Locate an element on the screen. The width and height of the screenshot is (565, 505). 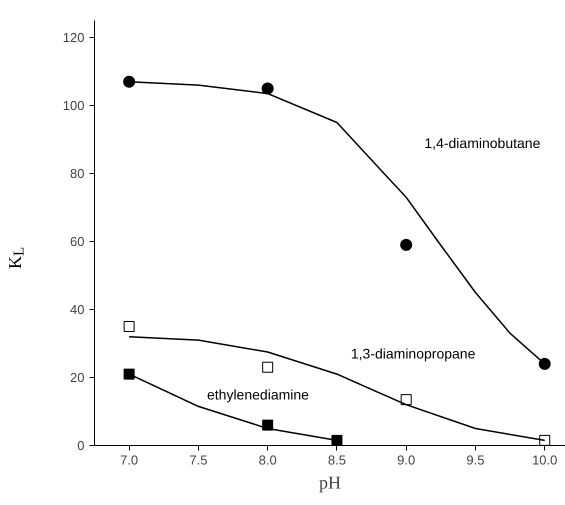
annotation: 1,4-diaminobutane is located at coordinates (482, 142).